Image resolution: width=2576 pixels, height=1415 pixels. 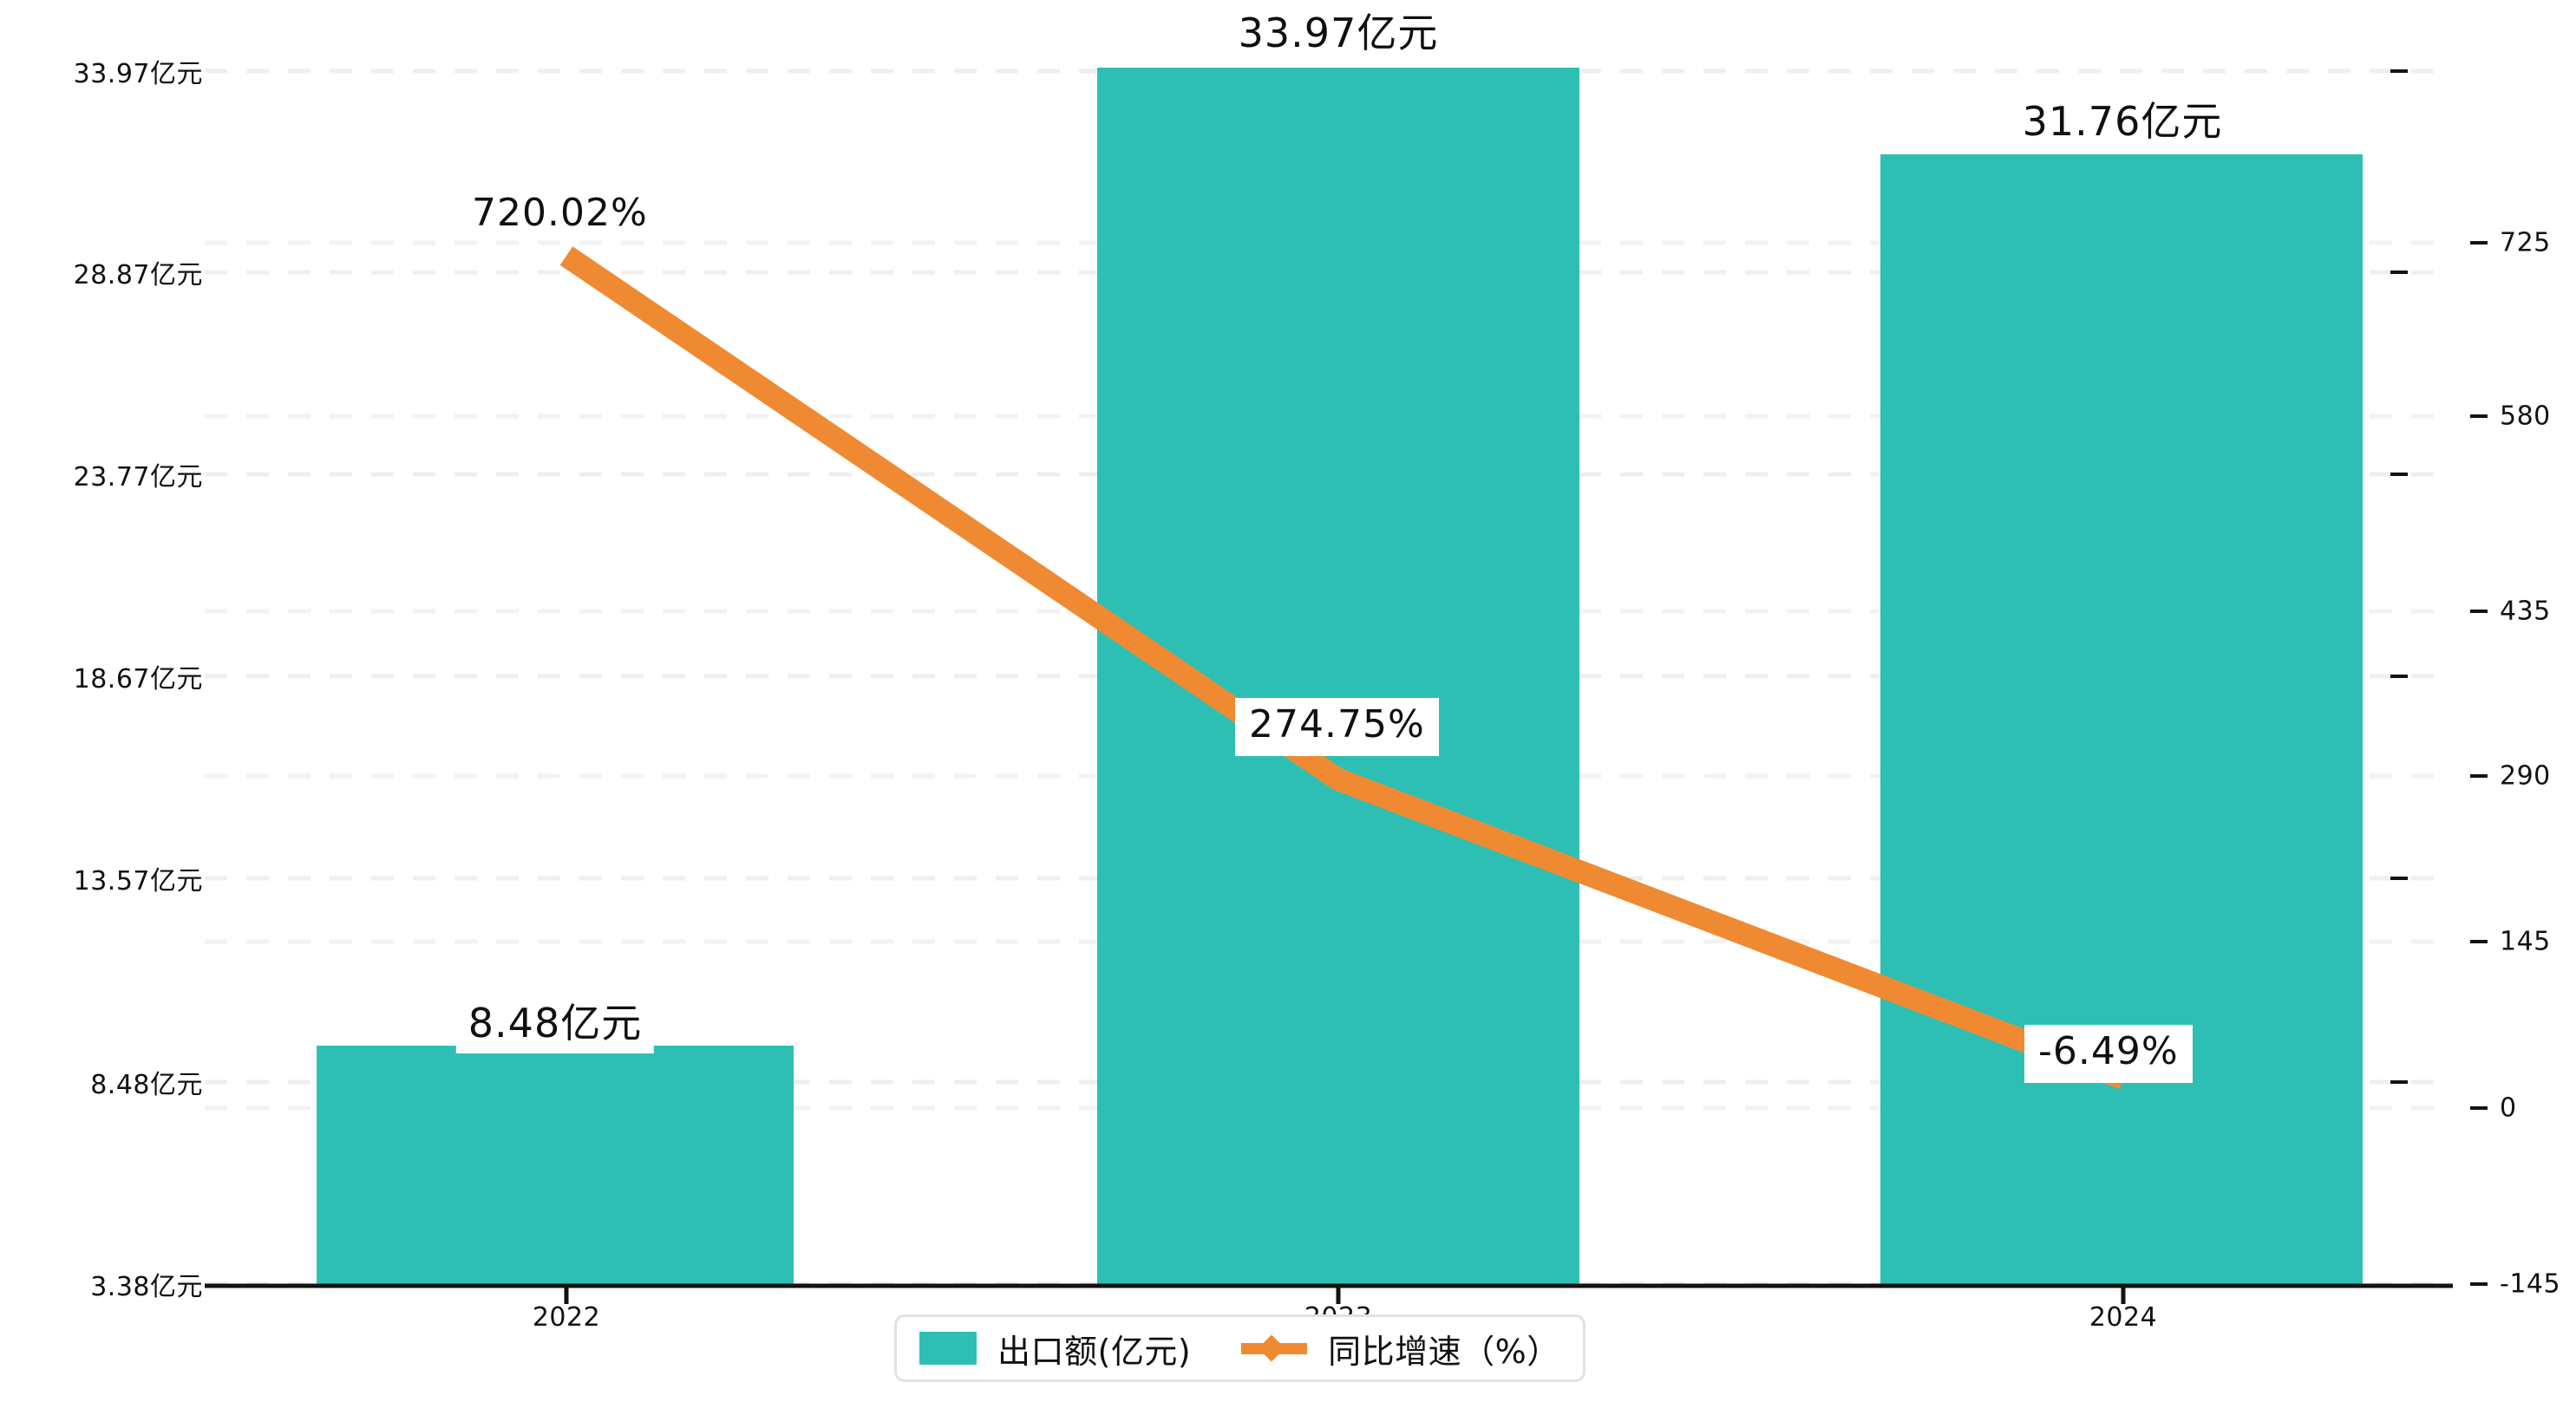 What do you see at coordinates (1239, 1348) in the screenshot?
I see `chart-legend: 出口额(亿元) 同比增速（%）` at bounding box center [1239, 1348].